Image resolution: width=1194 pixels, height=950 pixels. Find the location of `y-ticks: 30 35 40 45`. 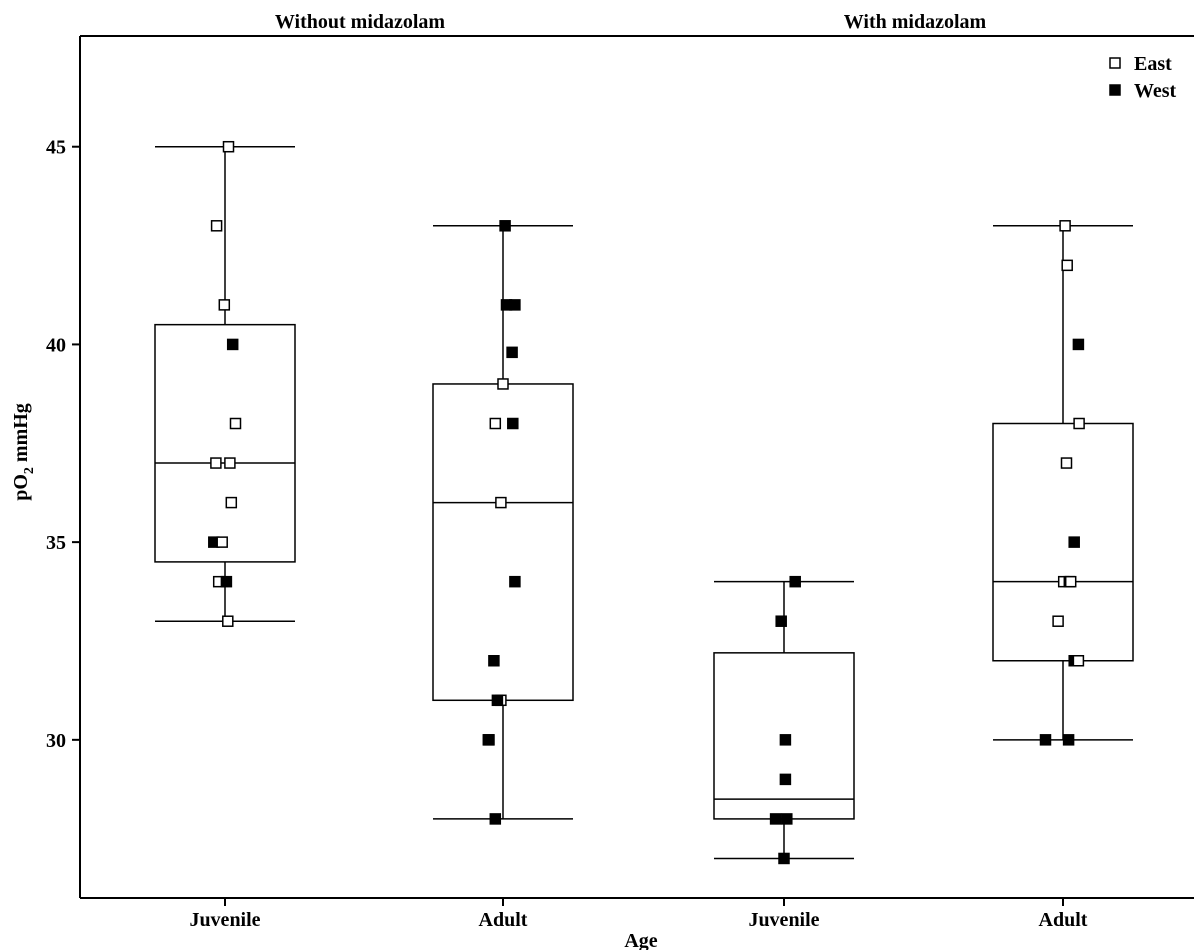

y-ticks: 30 35 40 45 is located at coordinates (63, 444).